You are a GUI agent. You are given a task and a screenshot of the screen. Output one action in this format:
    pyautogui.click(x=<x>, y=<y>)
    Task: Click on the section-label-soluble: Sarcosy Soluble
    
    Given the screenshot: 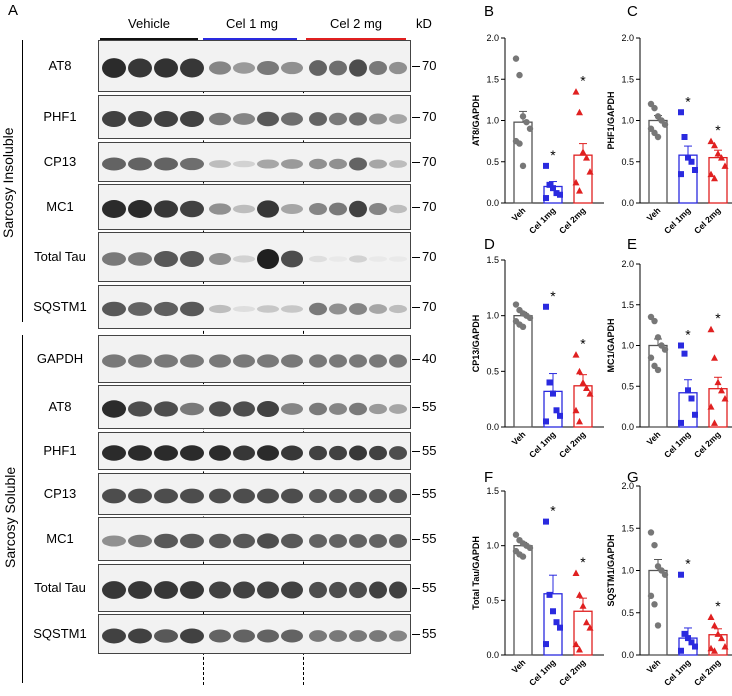 What is the action you would take?
    pyautogui.click(x=10, y=517)
    